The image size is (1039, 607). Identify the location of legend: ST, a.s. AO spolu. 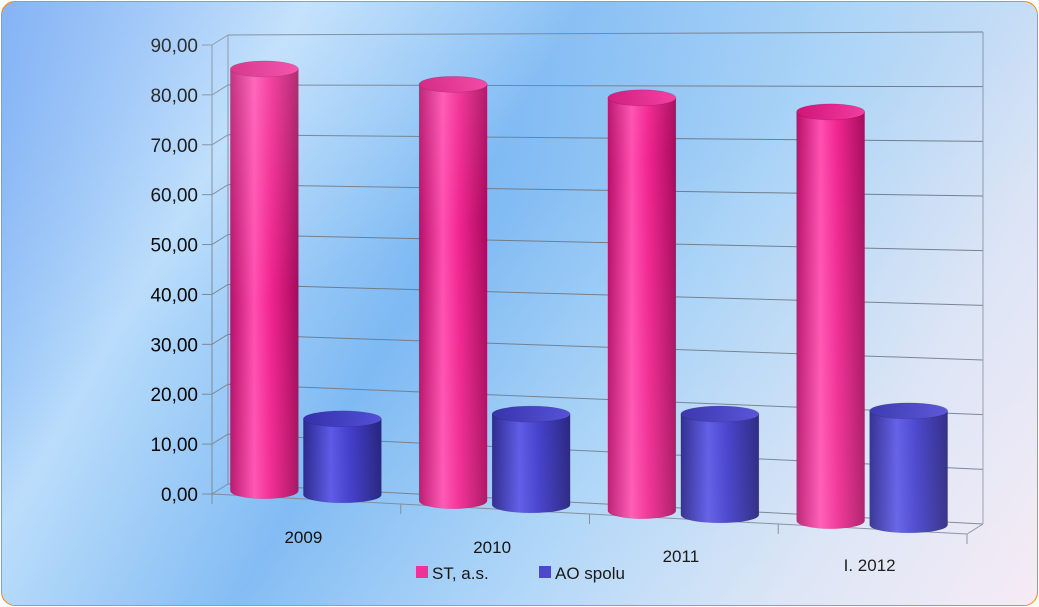
(520, 573).